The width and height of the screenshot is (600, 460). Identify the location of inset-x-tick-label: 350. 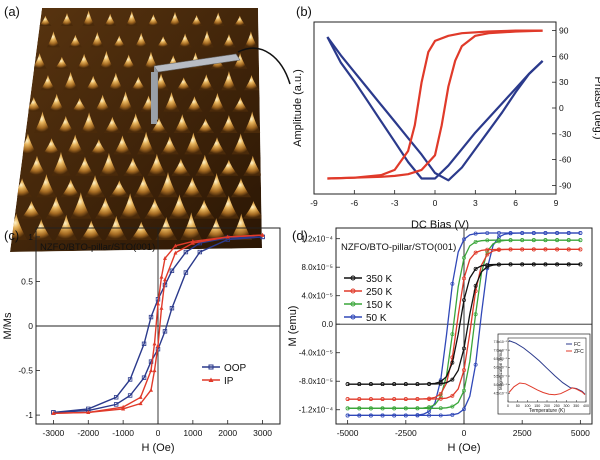
(576, 406).